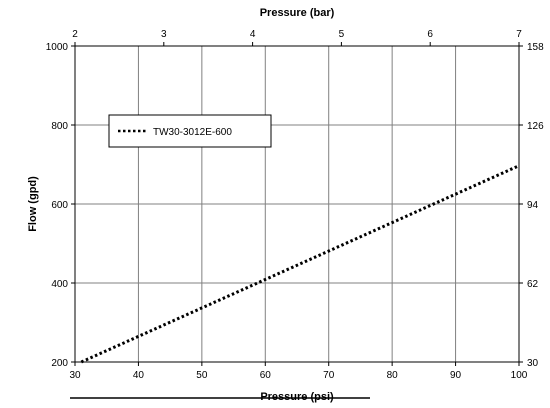 This screenshot has height=408, width=550. Describe the element at coordinates (75, 34) in the screenshot. I see `x2-tick-label: 2` at that location.